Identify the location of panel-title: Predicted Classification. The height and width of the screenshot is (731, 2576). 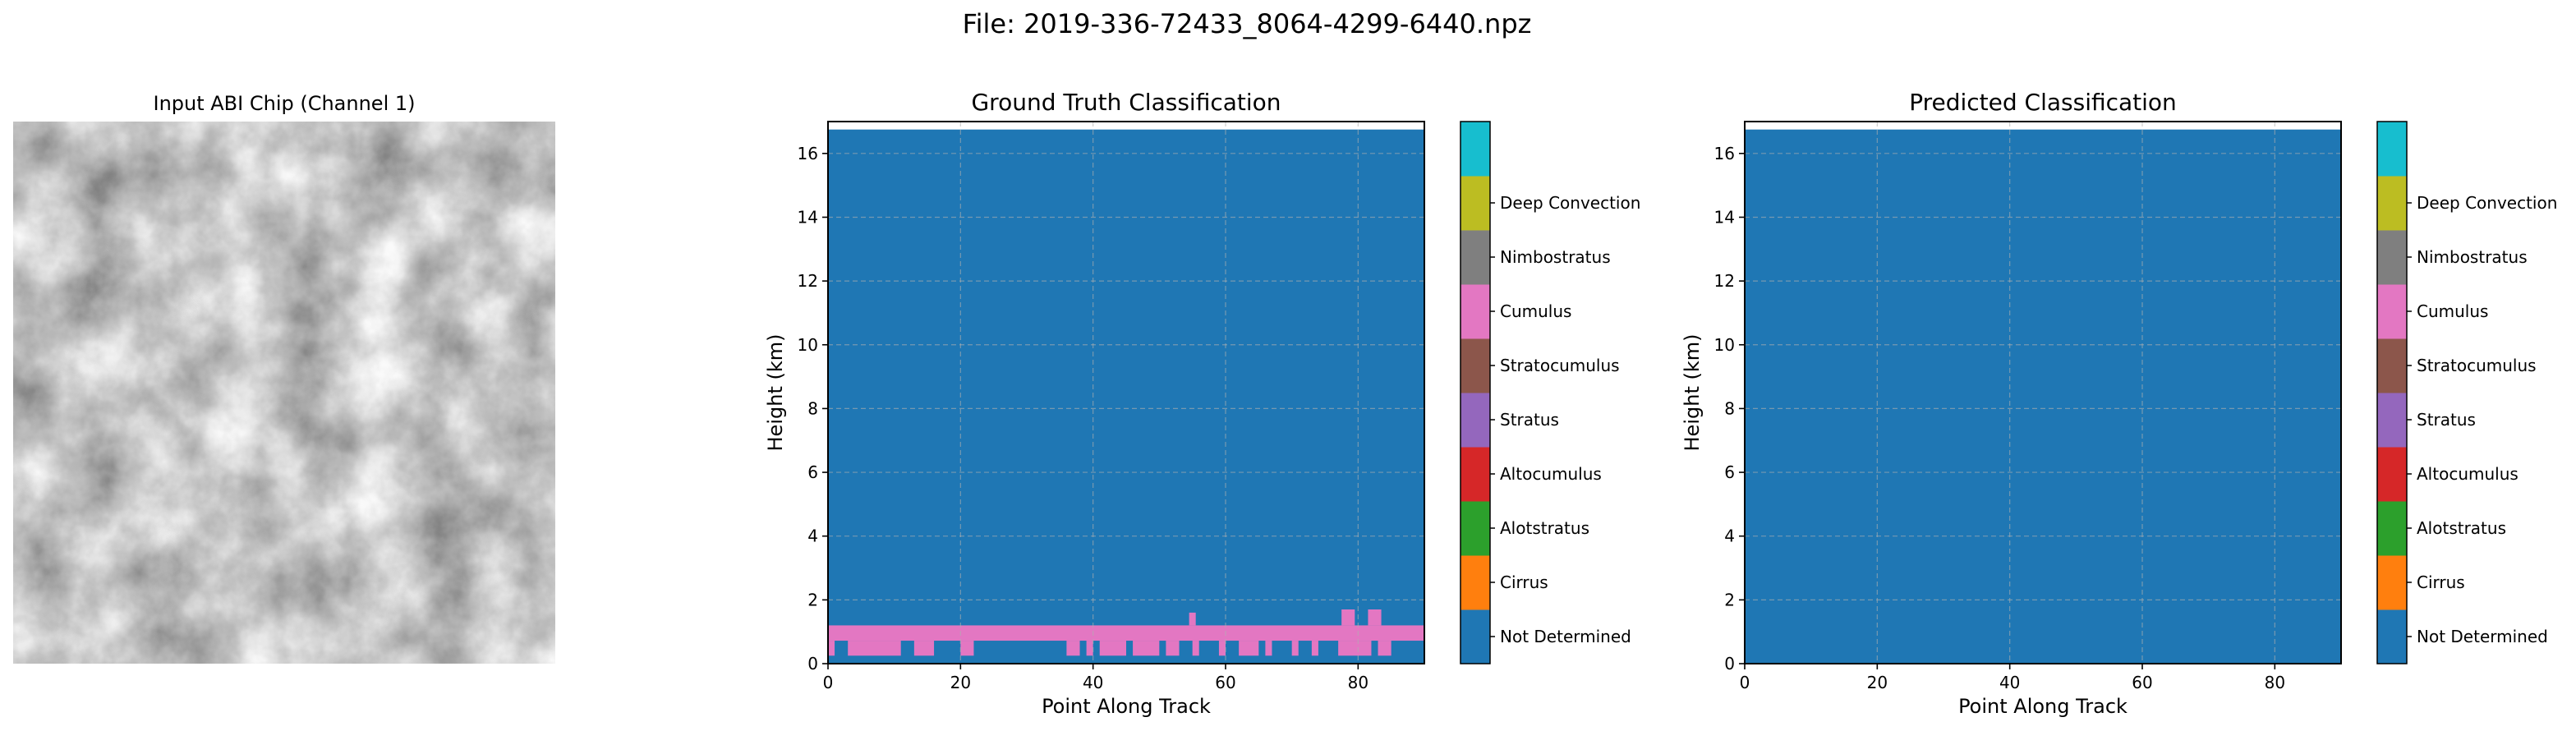
(2043, 102).